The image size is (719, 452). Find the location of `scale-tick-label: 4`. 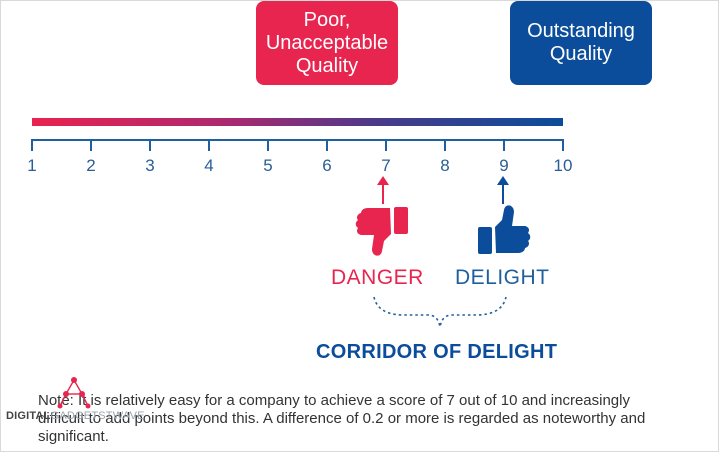

scale-tick-label: 4 is located at coordinates (209, 165).